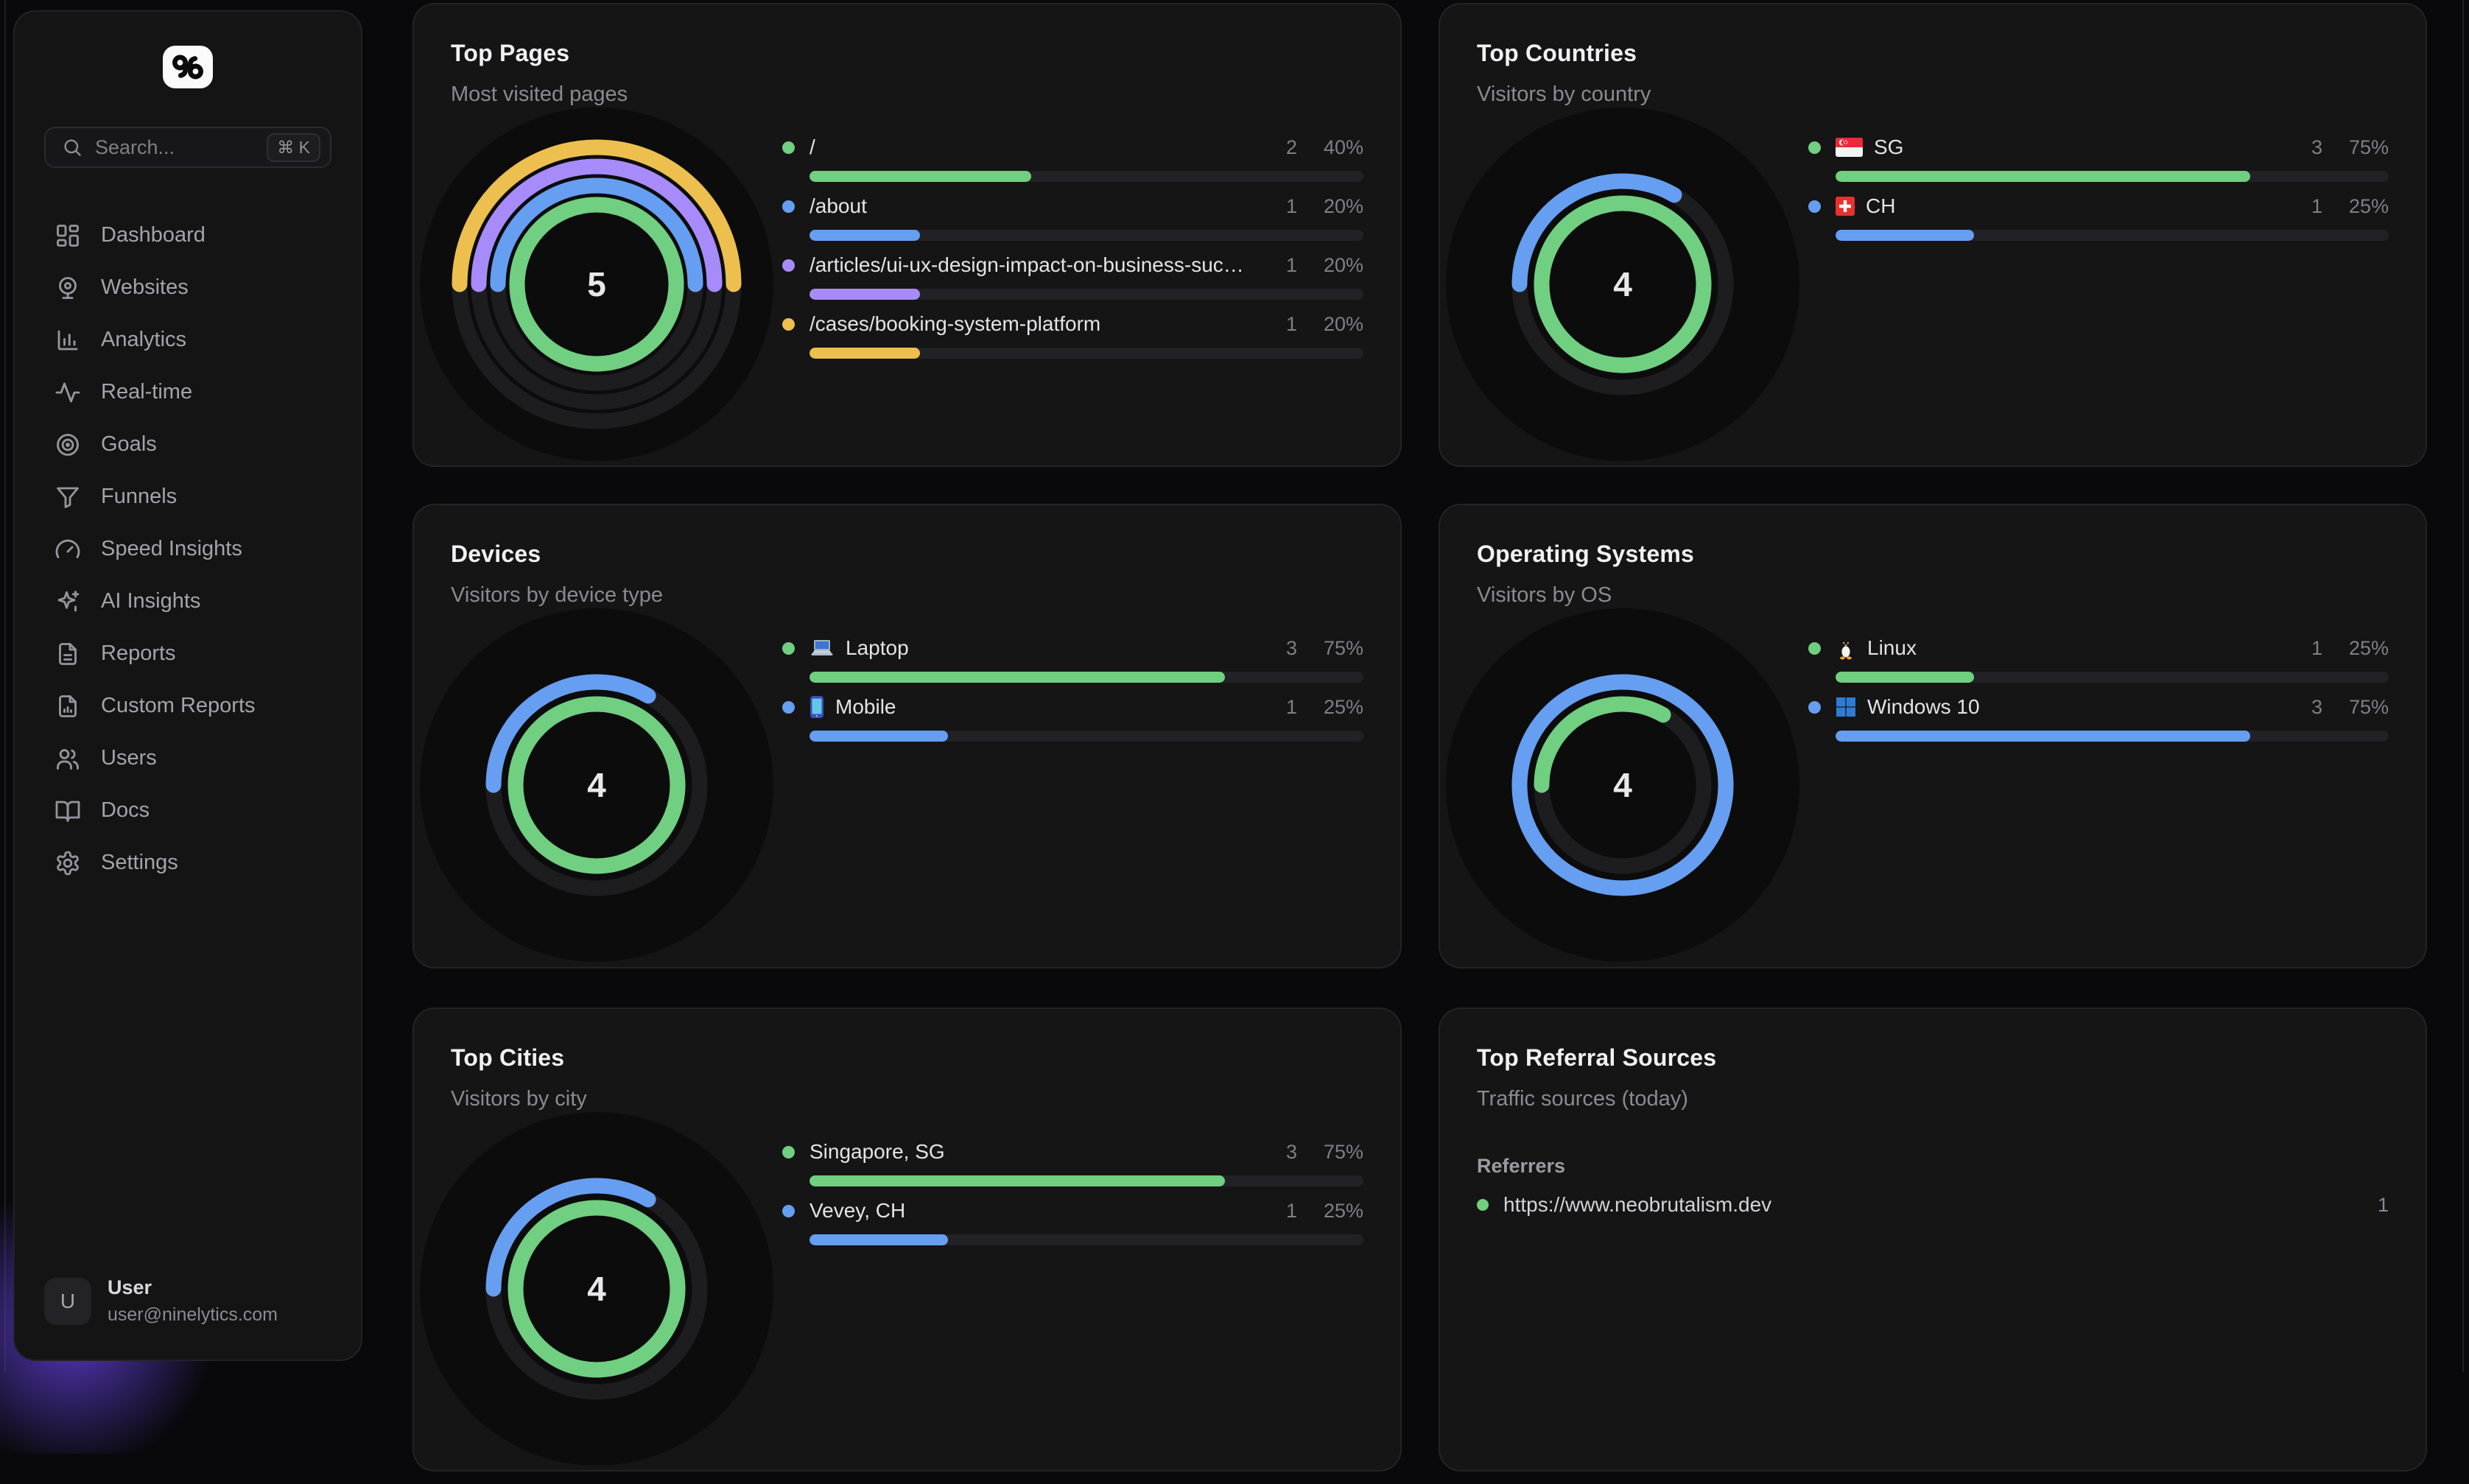 The width and height of the screenshot is (2469, 1484). Describe the element at coordinates (188, 549) in the screenshot. I see `sidebar-item-speed-insights: Speed Insights` at that location.